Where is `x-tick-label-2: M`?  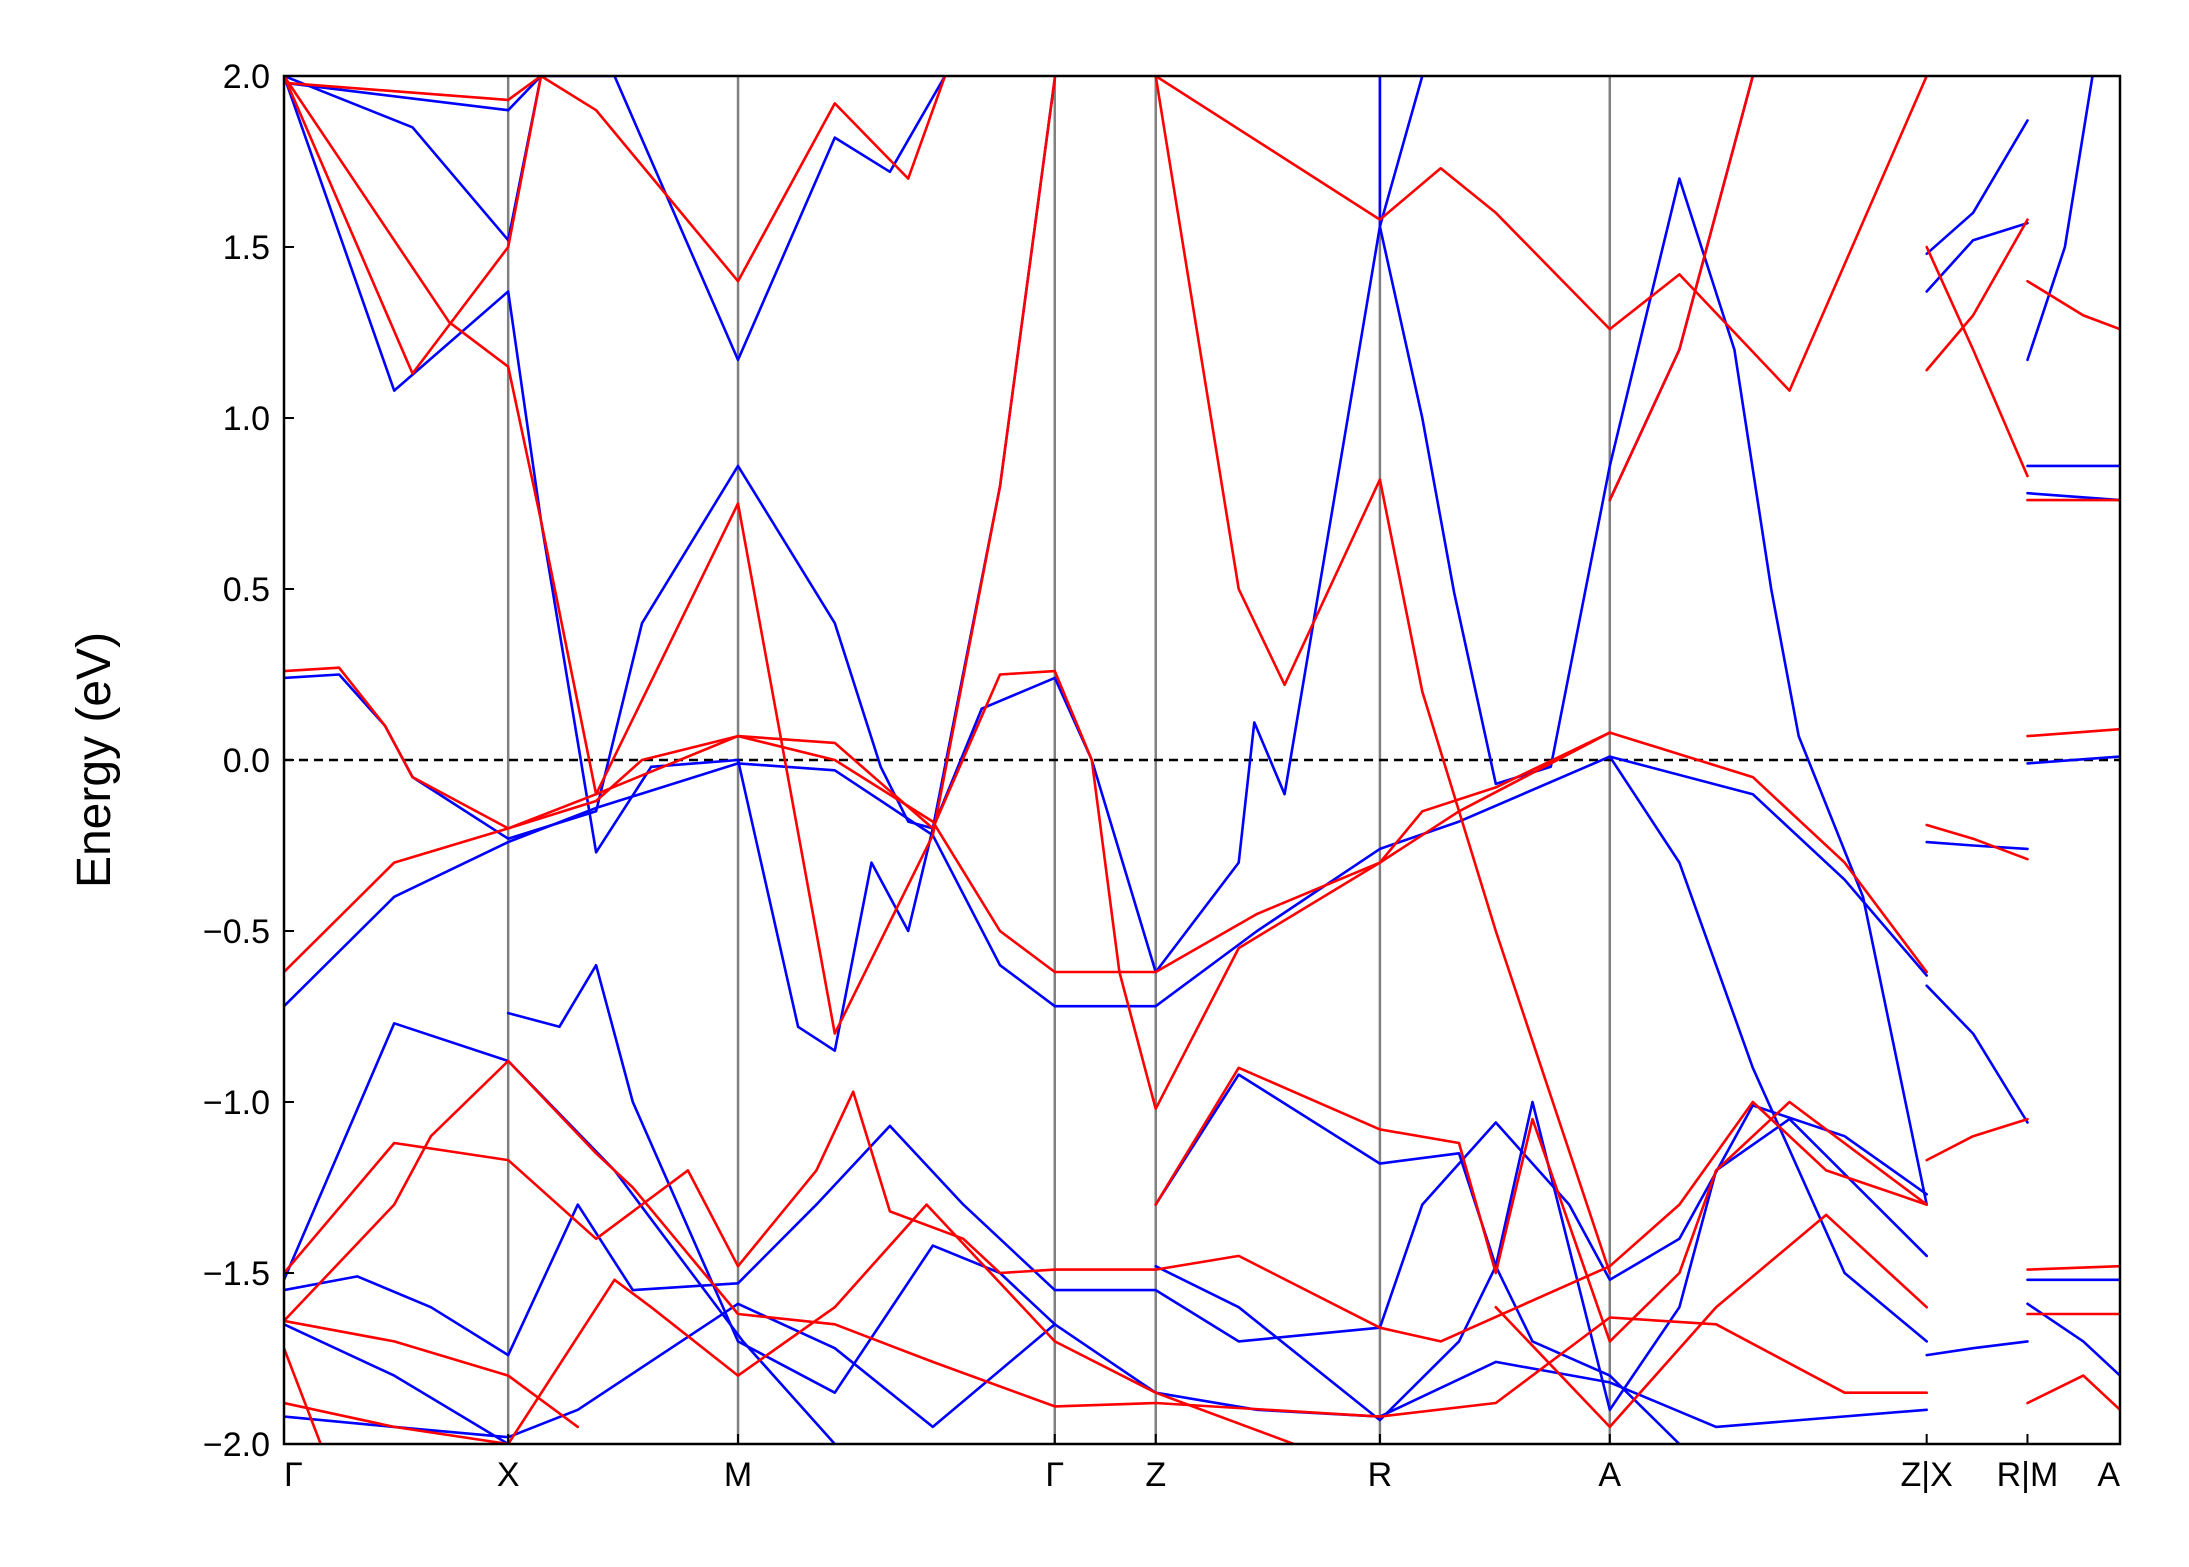 x-tick-label-2: M is located at coordinates (738, 1475).